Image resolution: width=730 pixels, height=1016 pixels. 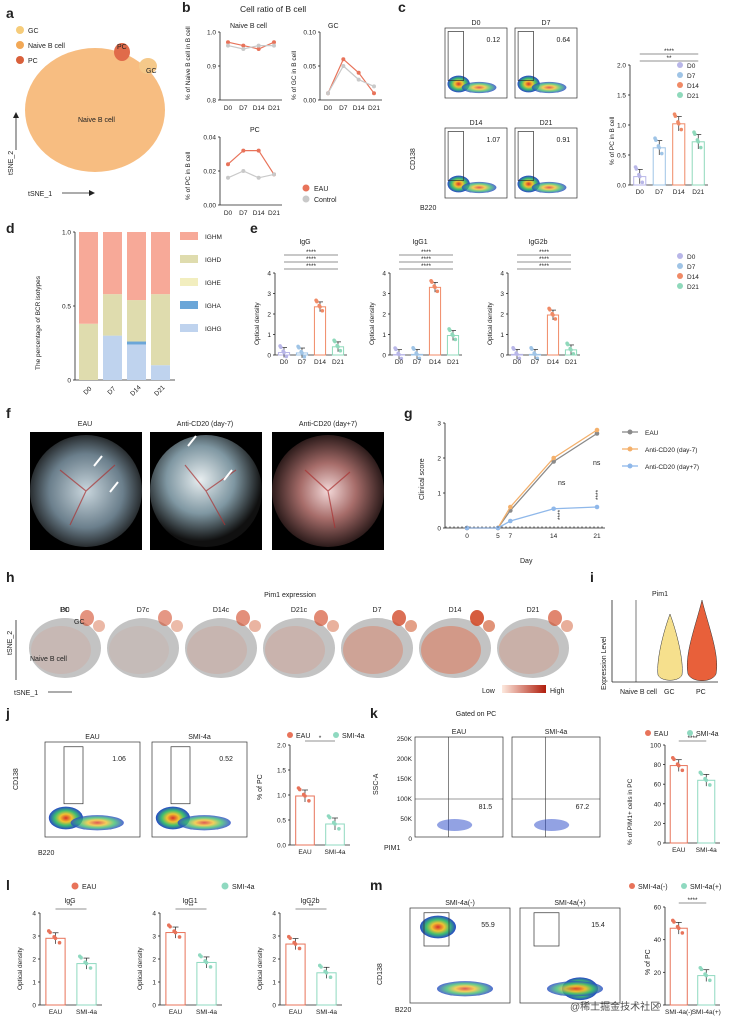 I want to click on chart-g-ytick-label: 3, so click(x=439, y=424).